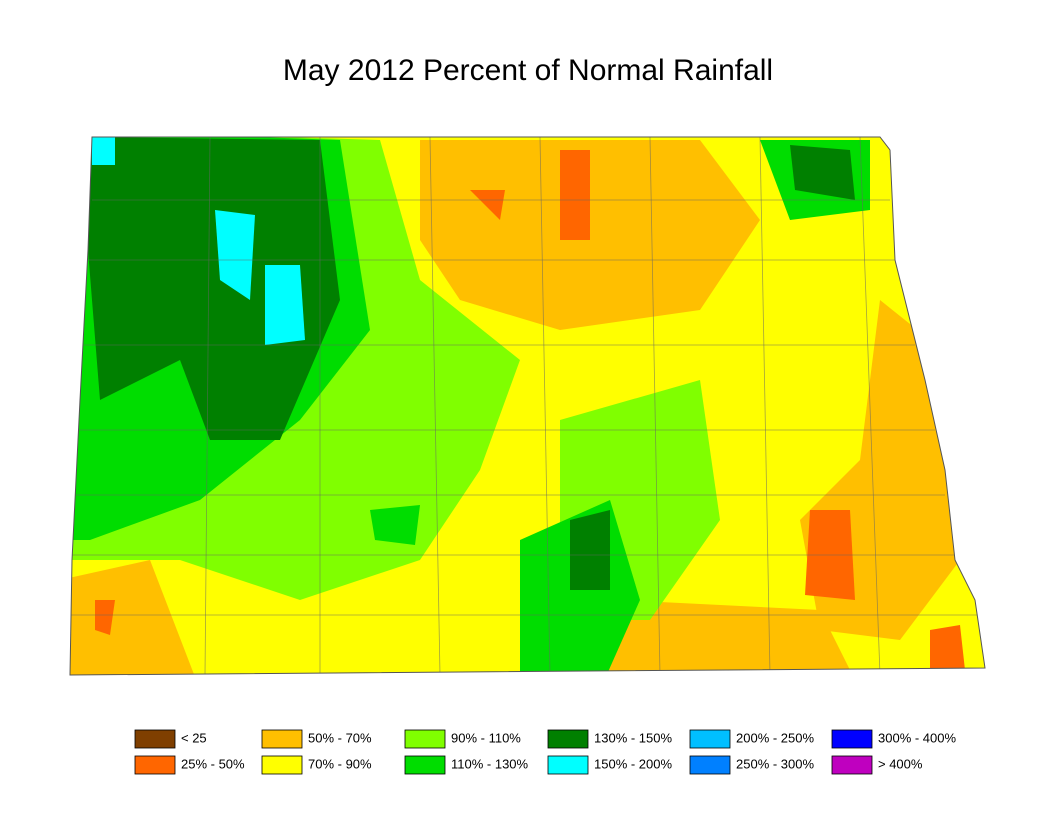  What do you see at coordinates (775, 737) in the screenshot?
I see `legend-label: 200% - 250%` at bounding box center [775, 737].